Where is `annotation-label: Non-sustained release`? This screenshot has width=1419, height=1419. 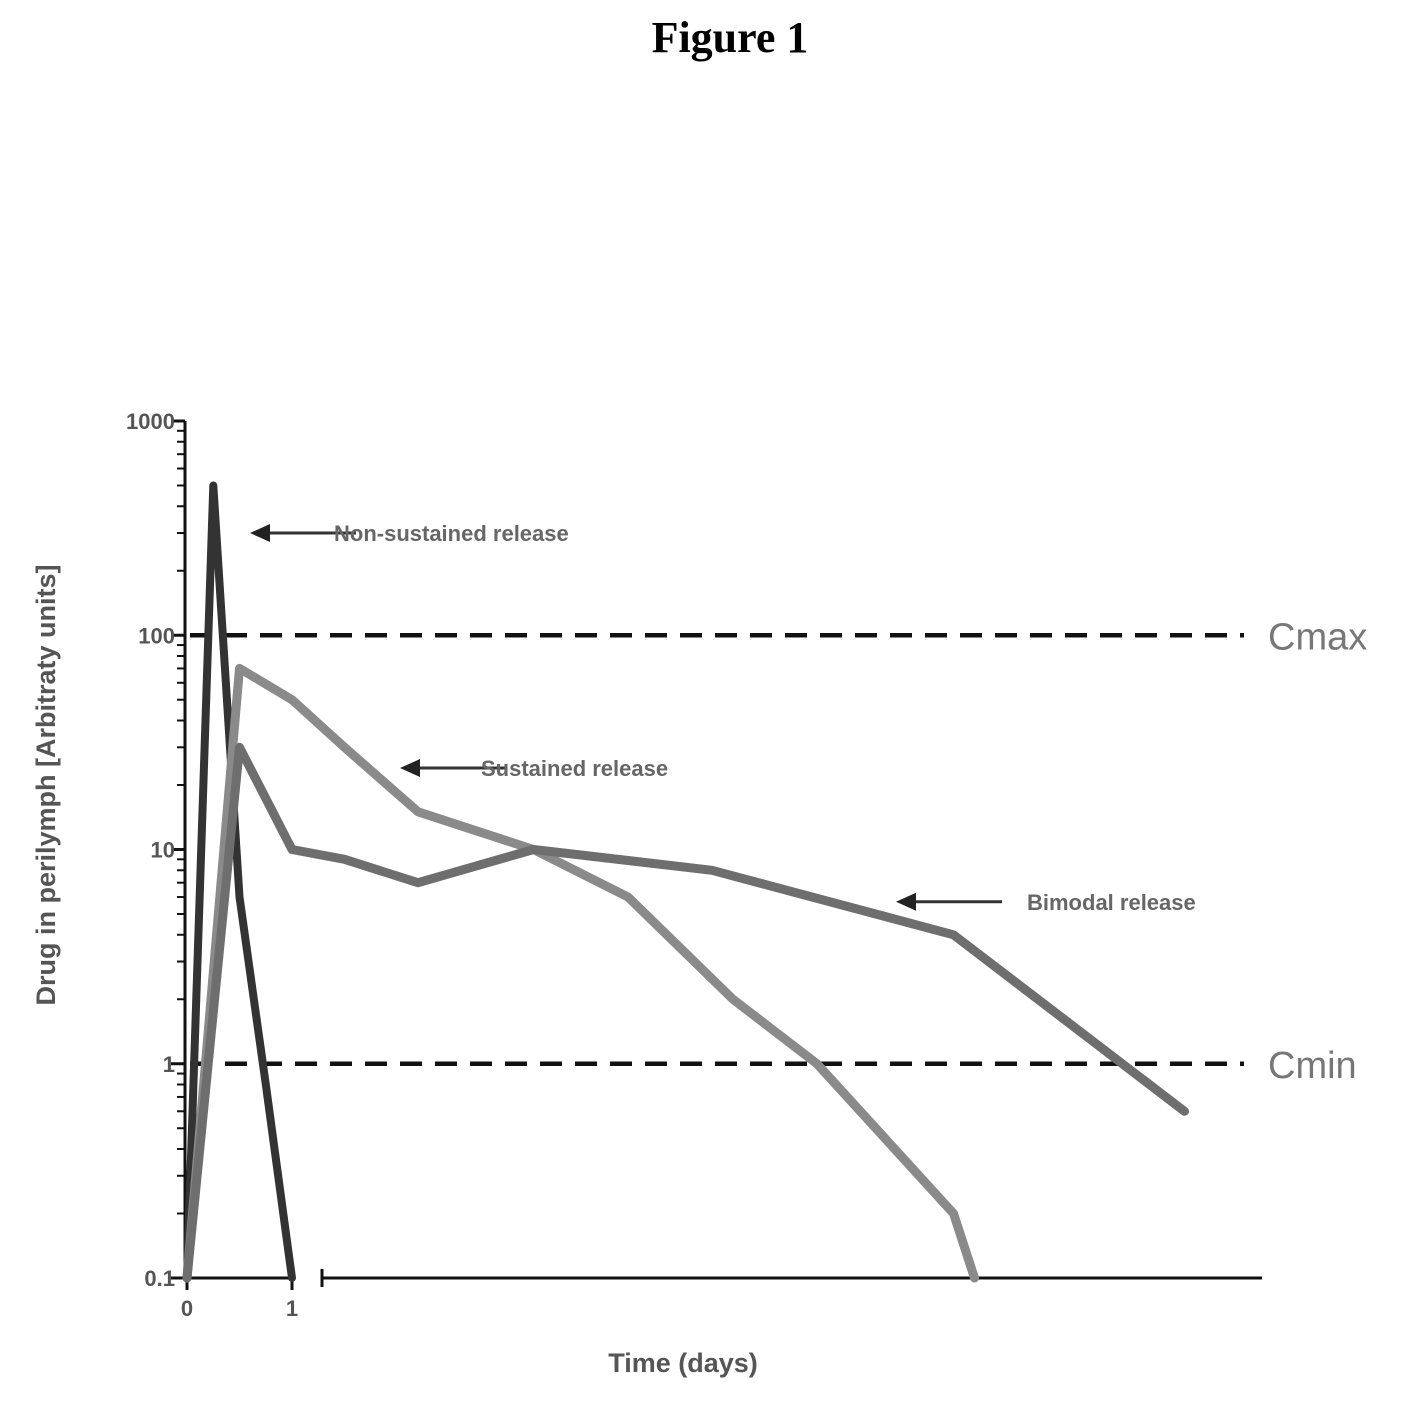 annotation-label: Non-sustained release is located at coordinates (451, 533).